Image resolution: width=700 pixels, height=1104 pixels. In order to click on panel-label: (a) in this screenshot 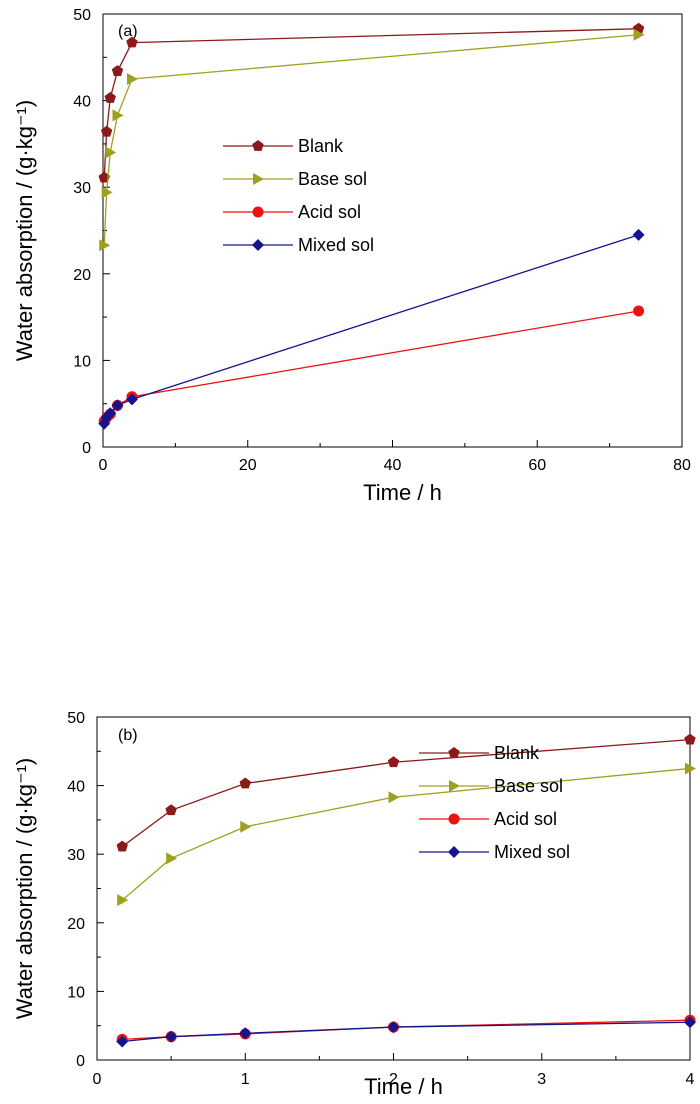, I will do `click(128, 31)`.